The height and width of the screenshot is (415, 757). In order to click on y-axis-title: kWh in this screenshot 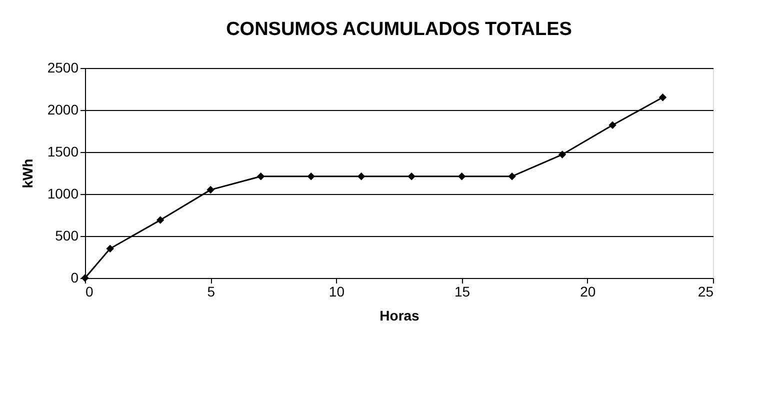, I will do `click(27, 173)`.